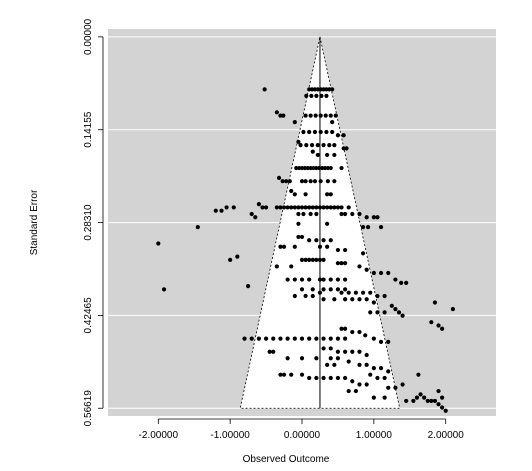 The image size is (532, 471). What do you see at coordinates (88, 408) in the screenshot?
I see `y-tick-label: 0.56619` at bounding box center [88, 408].